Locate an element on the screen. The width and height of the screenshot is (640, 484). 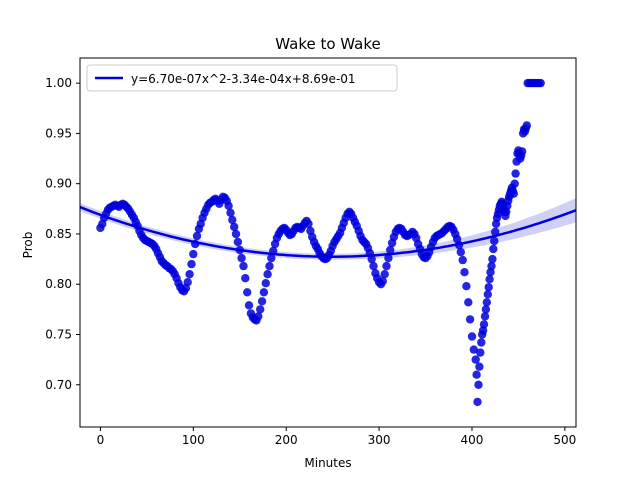
y-tick-label: 0.85 is located at coordinates (58, 234).